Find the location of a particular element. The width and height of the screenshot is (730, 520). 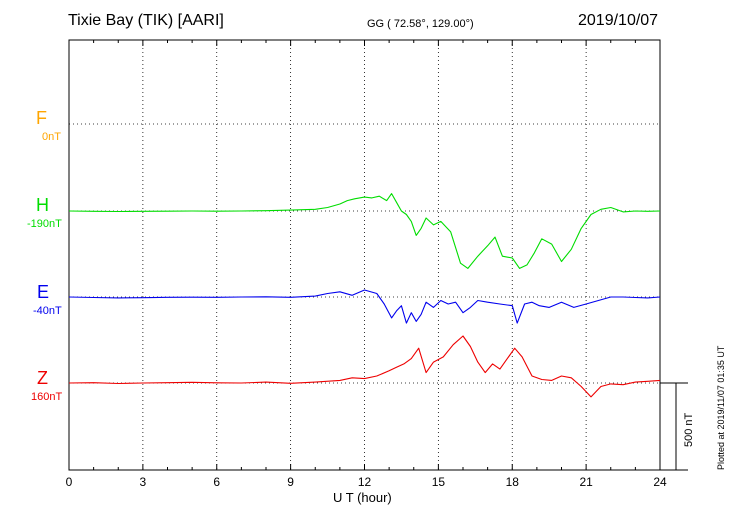

x-tick-label: 3 is located at coordinates (143, 482).